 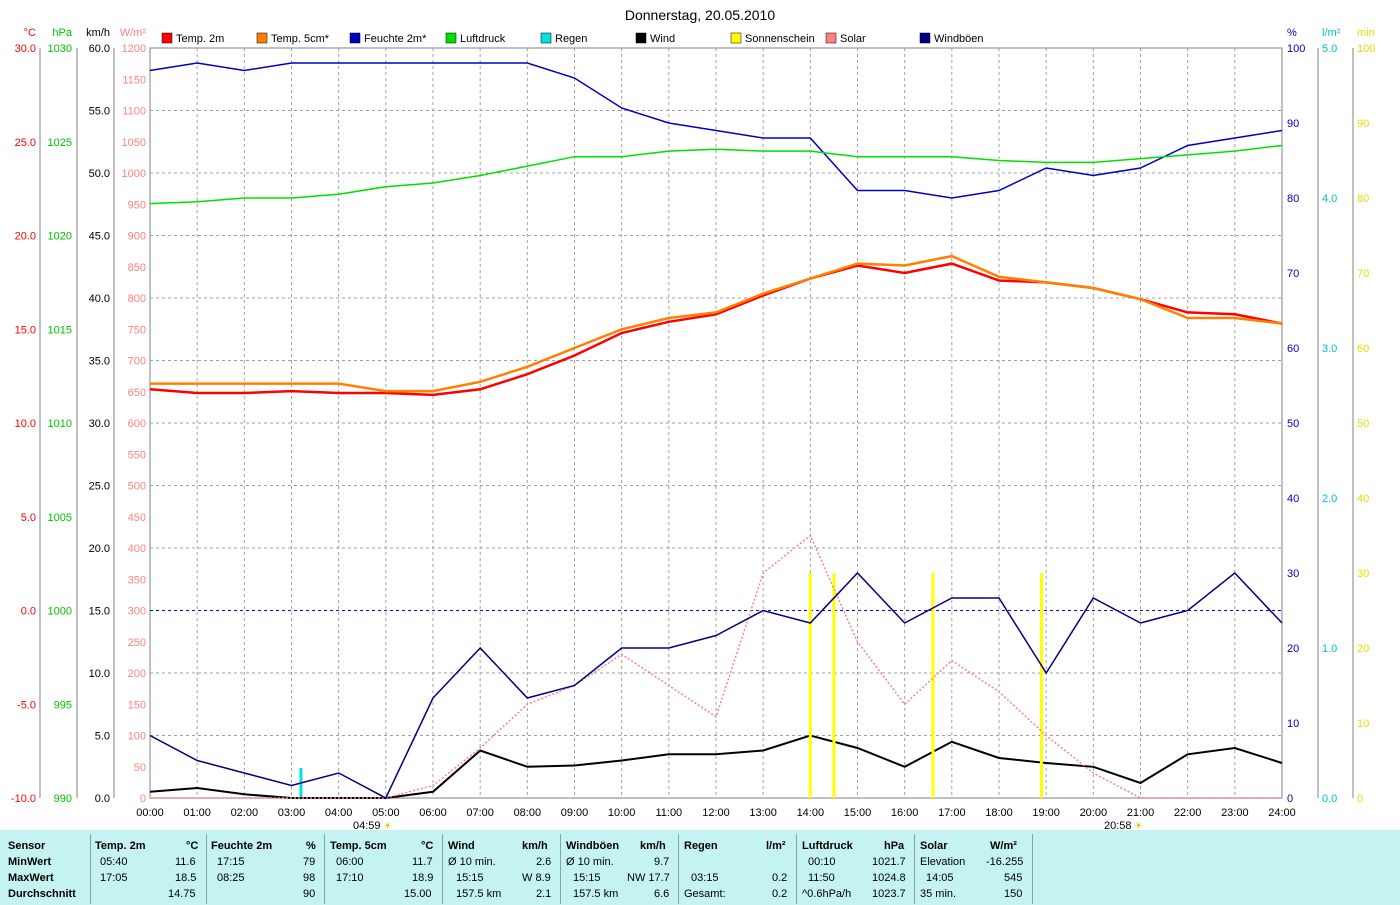 I want to click on solar-unit-label: W/m², so click(x=133, y=33).